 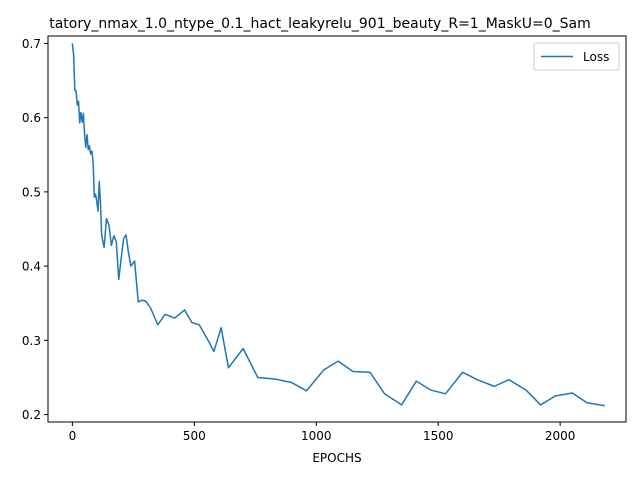 I want to click on legend-box, so click(x=576, y=56).